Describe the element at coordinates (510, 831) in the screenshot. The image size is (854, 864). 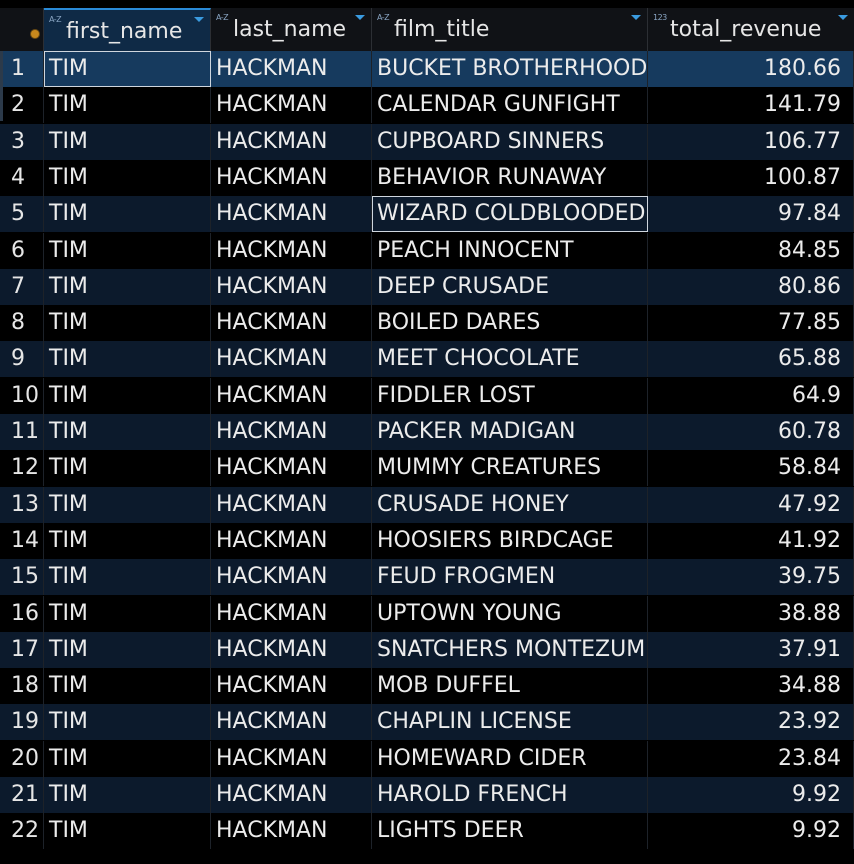
I see `cell-film-title: LIGHTS DEER` at that location.